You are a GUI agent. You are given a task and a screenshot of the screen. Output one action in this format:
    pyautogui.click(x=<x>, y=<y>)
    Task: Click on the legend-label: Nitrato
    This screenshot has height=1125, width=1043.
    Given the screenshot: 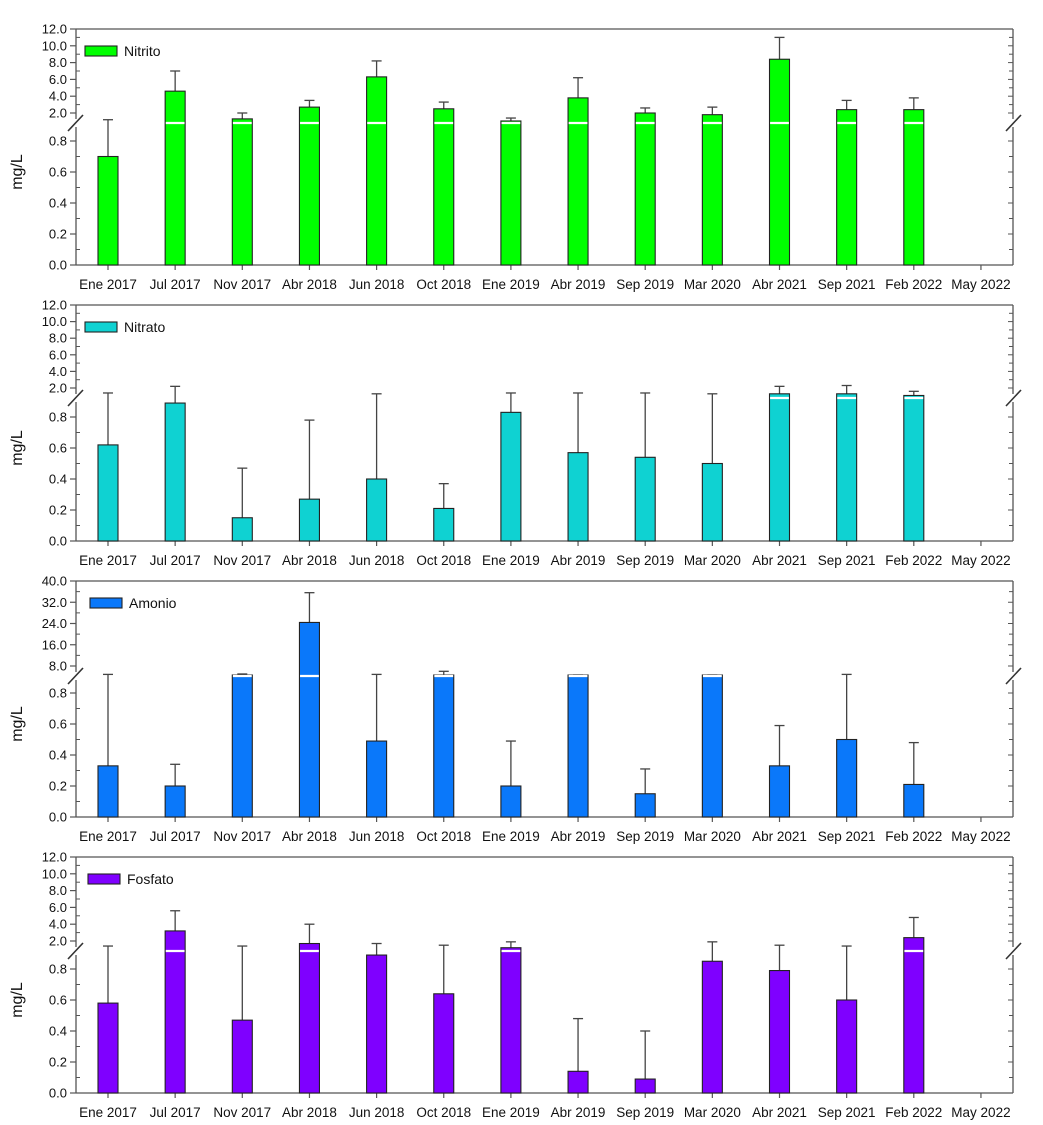 What is the action you would take?
    pyautogui.click(x=144, y=327)
    